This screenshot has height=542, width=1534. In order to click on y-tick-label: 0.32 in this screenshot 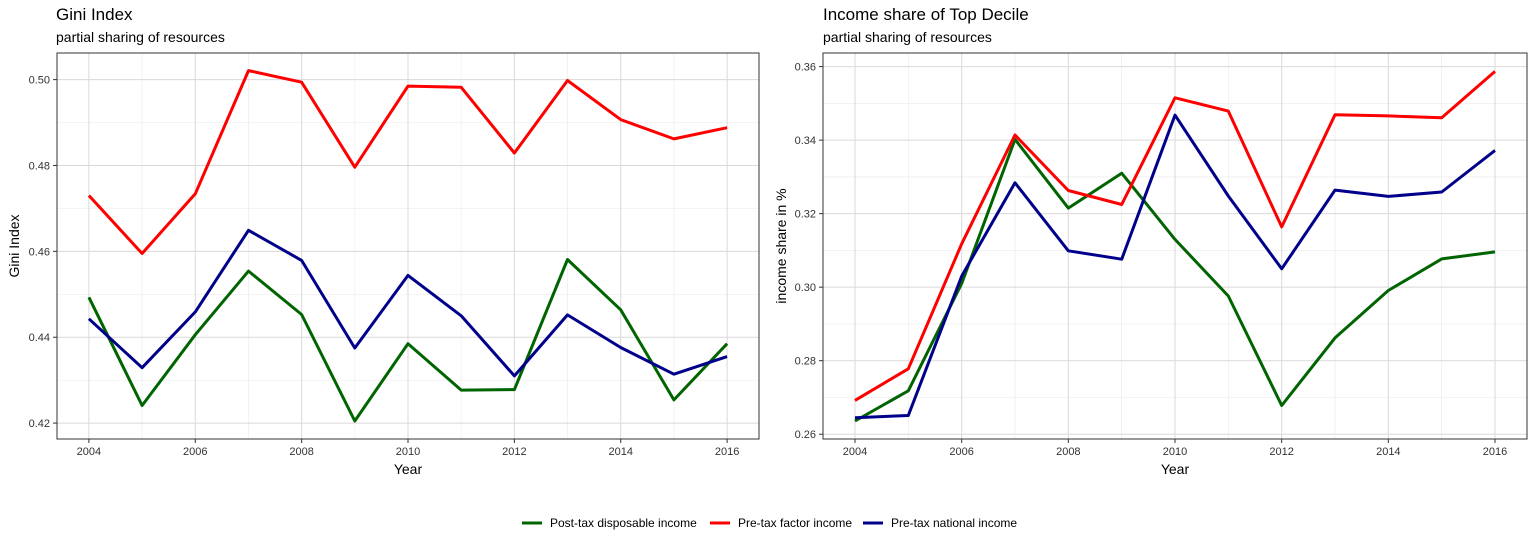, I will do `click(805, 215)`.